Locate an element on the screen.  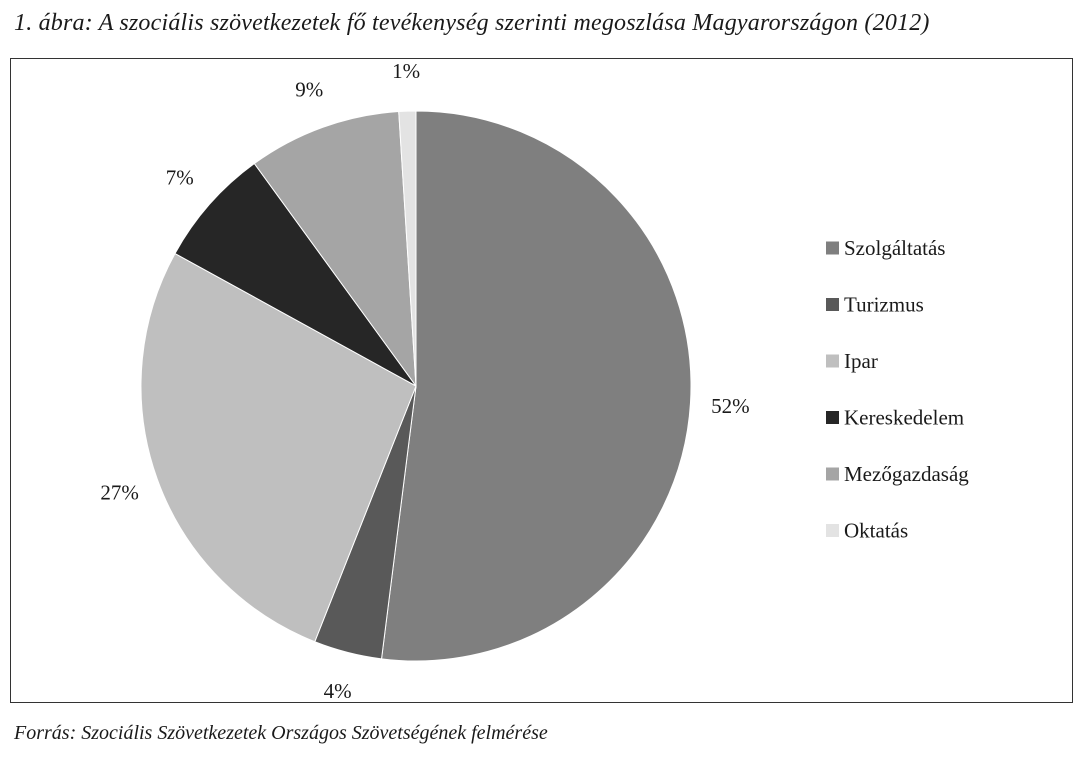
data-label-kereskedelem: 7% is located at coordinates (180, 178).